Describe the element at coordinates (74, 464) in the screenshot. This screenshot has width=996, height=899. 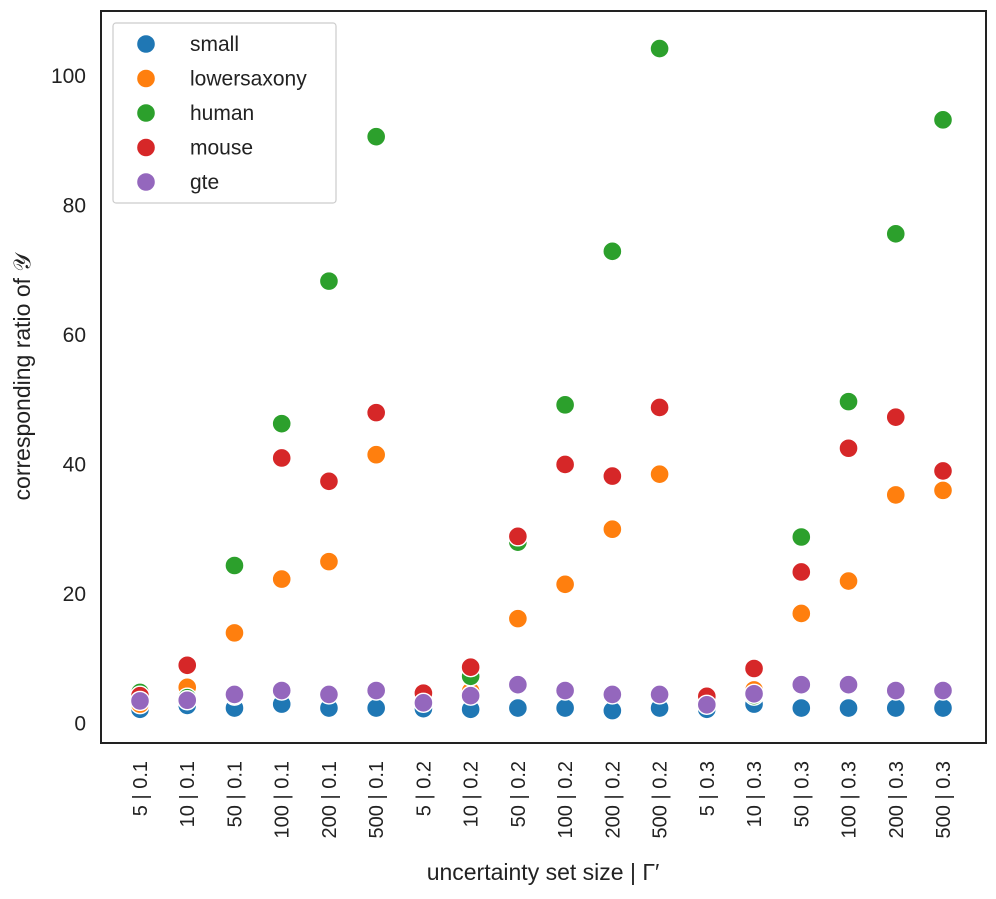
I see `y-tick-label: 40` at that location.